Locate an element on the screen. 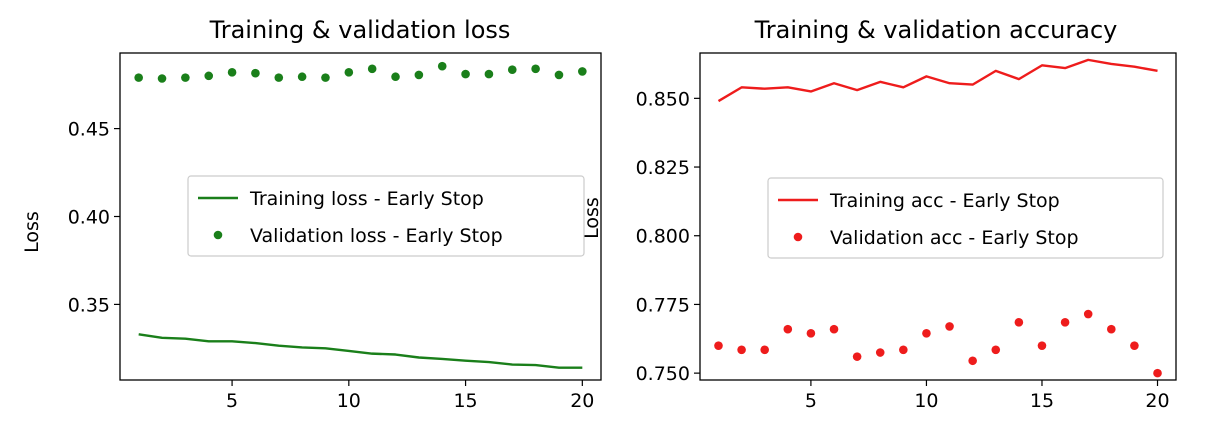 Image resolution: width=1232 pixels, height=444 pixels. y-tick-label: 0.35 is located at coordinates (89, 305).